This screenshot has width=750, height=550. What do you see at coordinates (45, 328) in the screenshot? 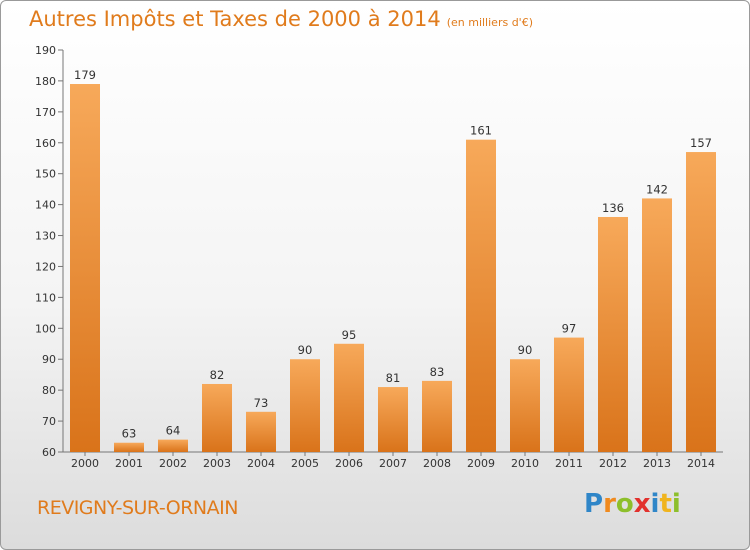
I see `y-tick-label: 100` at bounding box center [45, 328].